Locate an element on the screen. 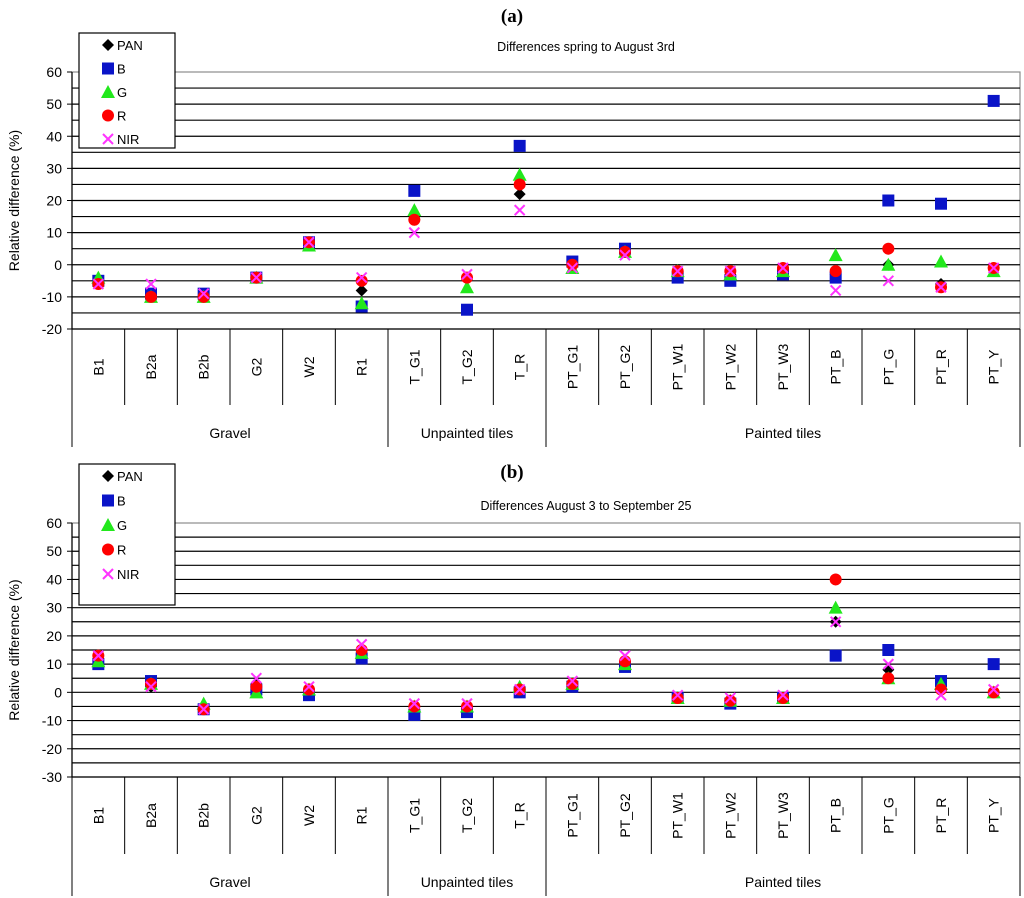 The width and height of the screenshot is (1024, 898). x-tick-label: T_G2 is located at coordinates (467, 366).